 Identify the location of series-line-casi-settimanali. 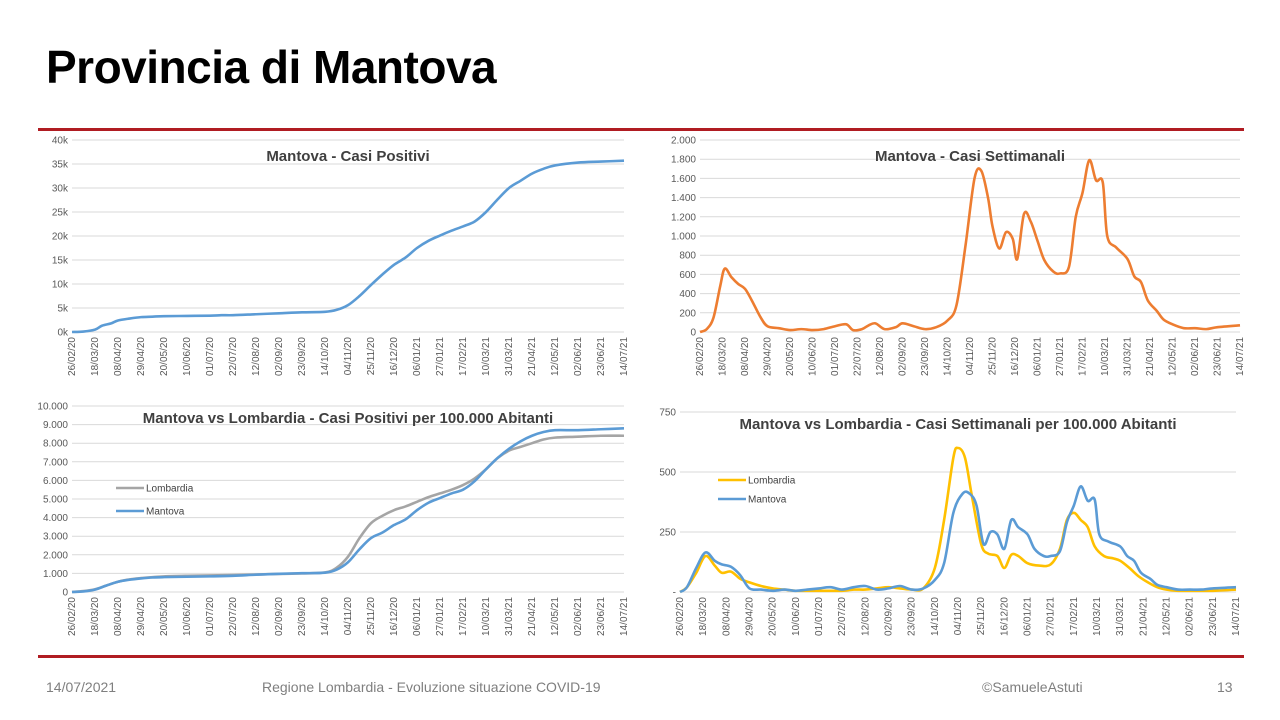
(970, 246).